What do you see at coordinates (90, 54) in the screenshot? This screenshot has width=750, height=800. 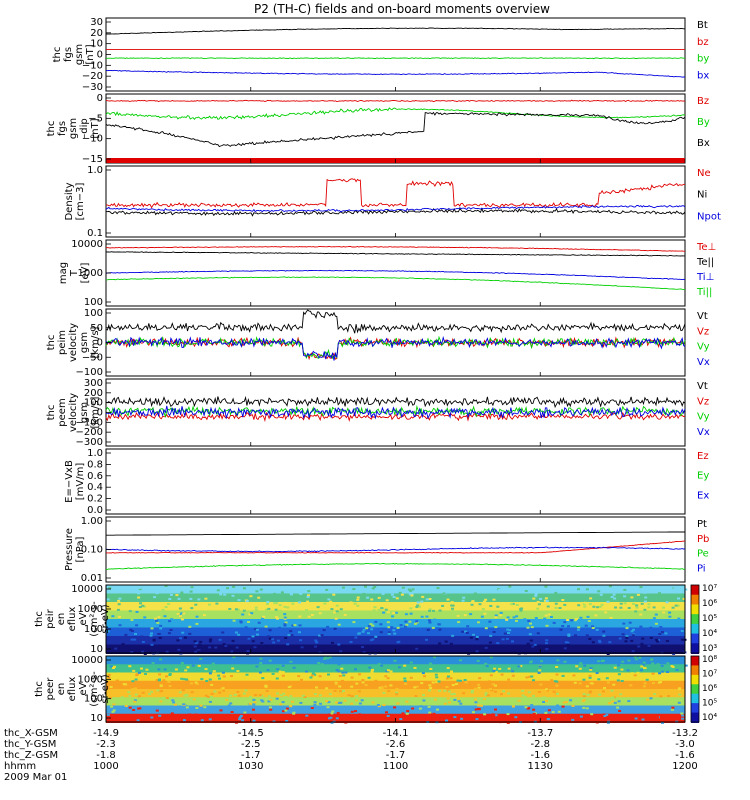 I see `y-axis-label: [nT]` at bounding box center [90, 54].